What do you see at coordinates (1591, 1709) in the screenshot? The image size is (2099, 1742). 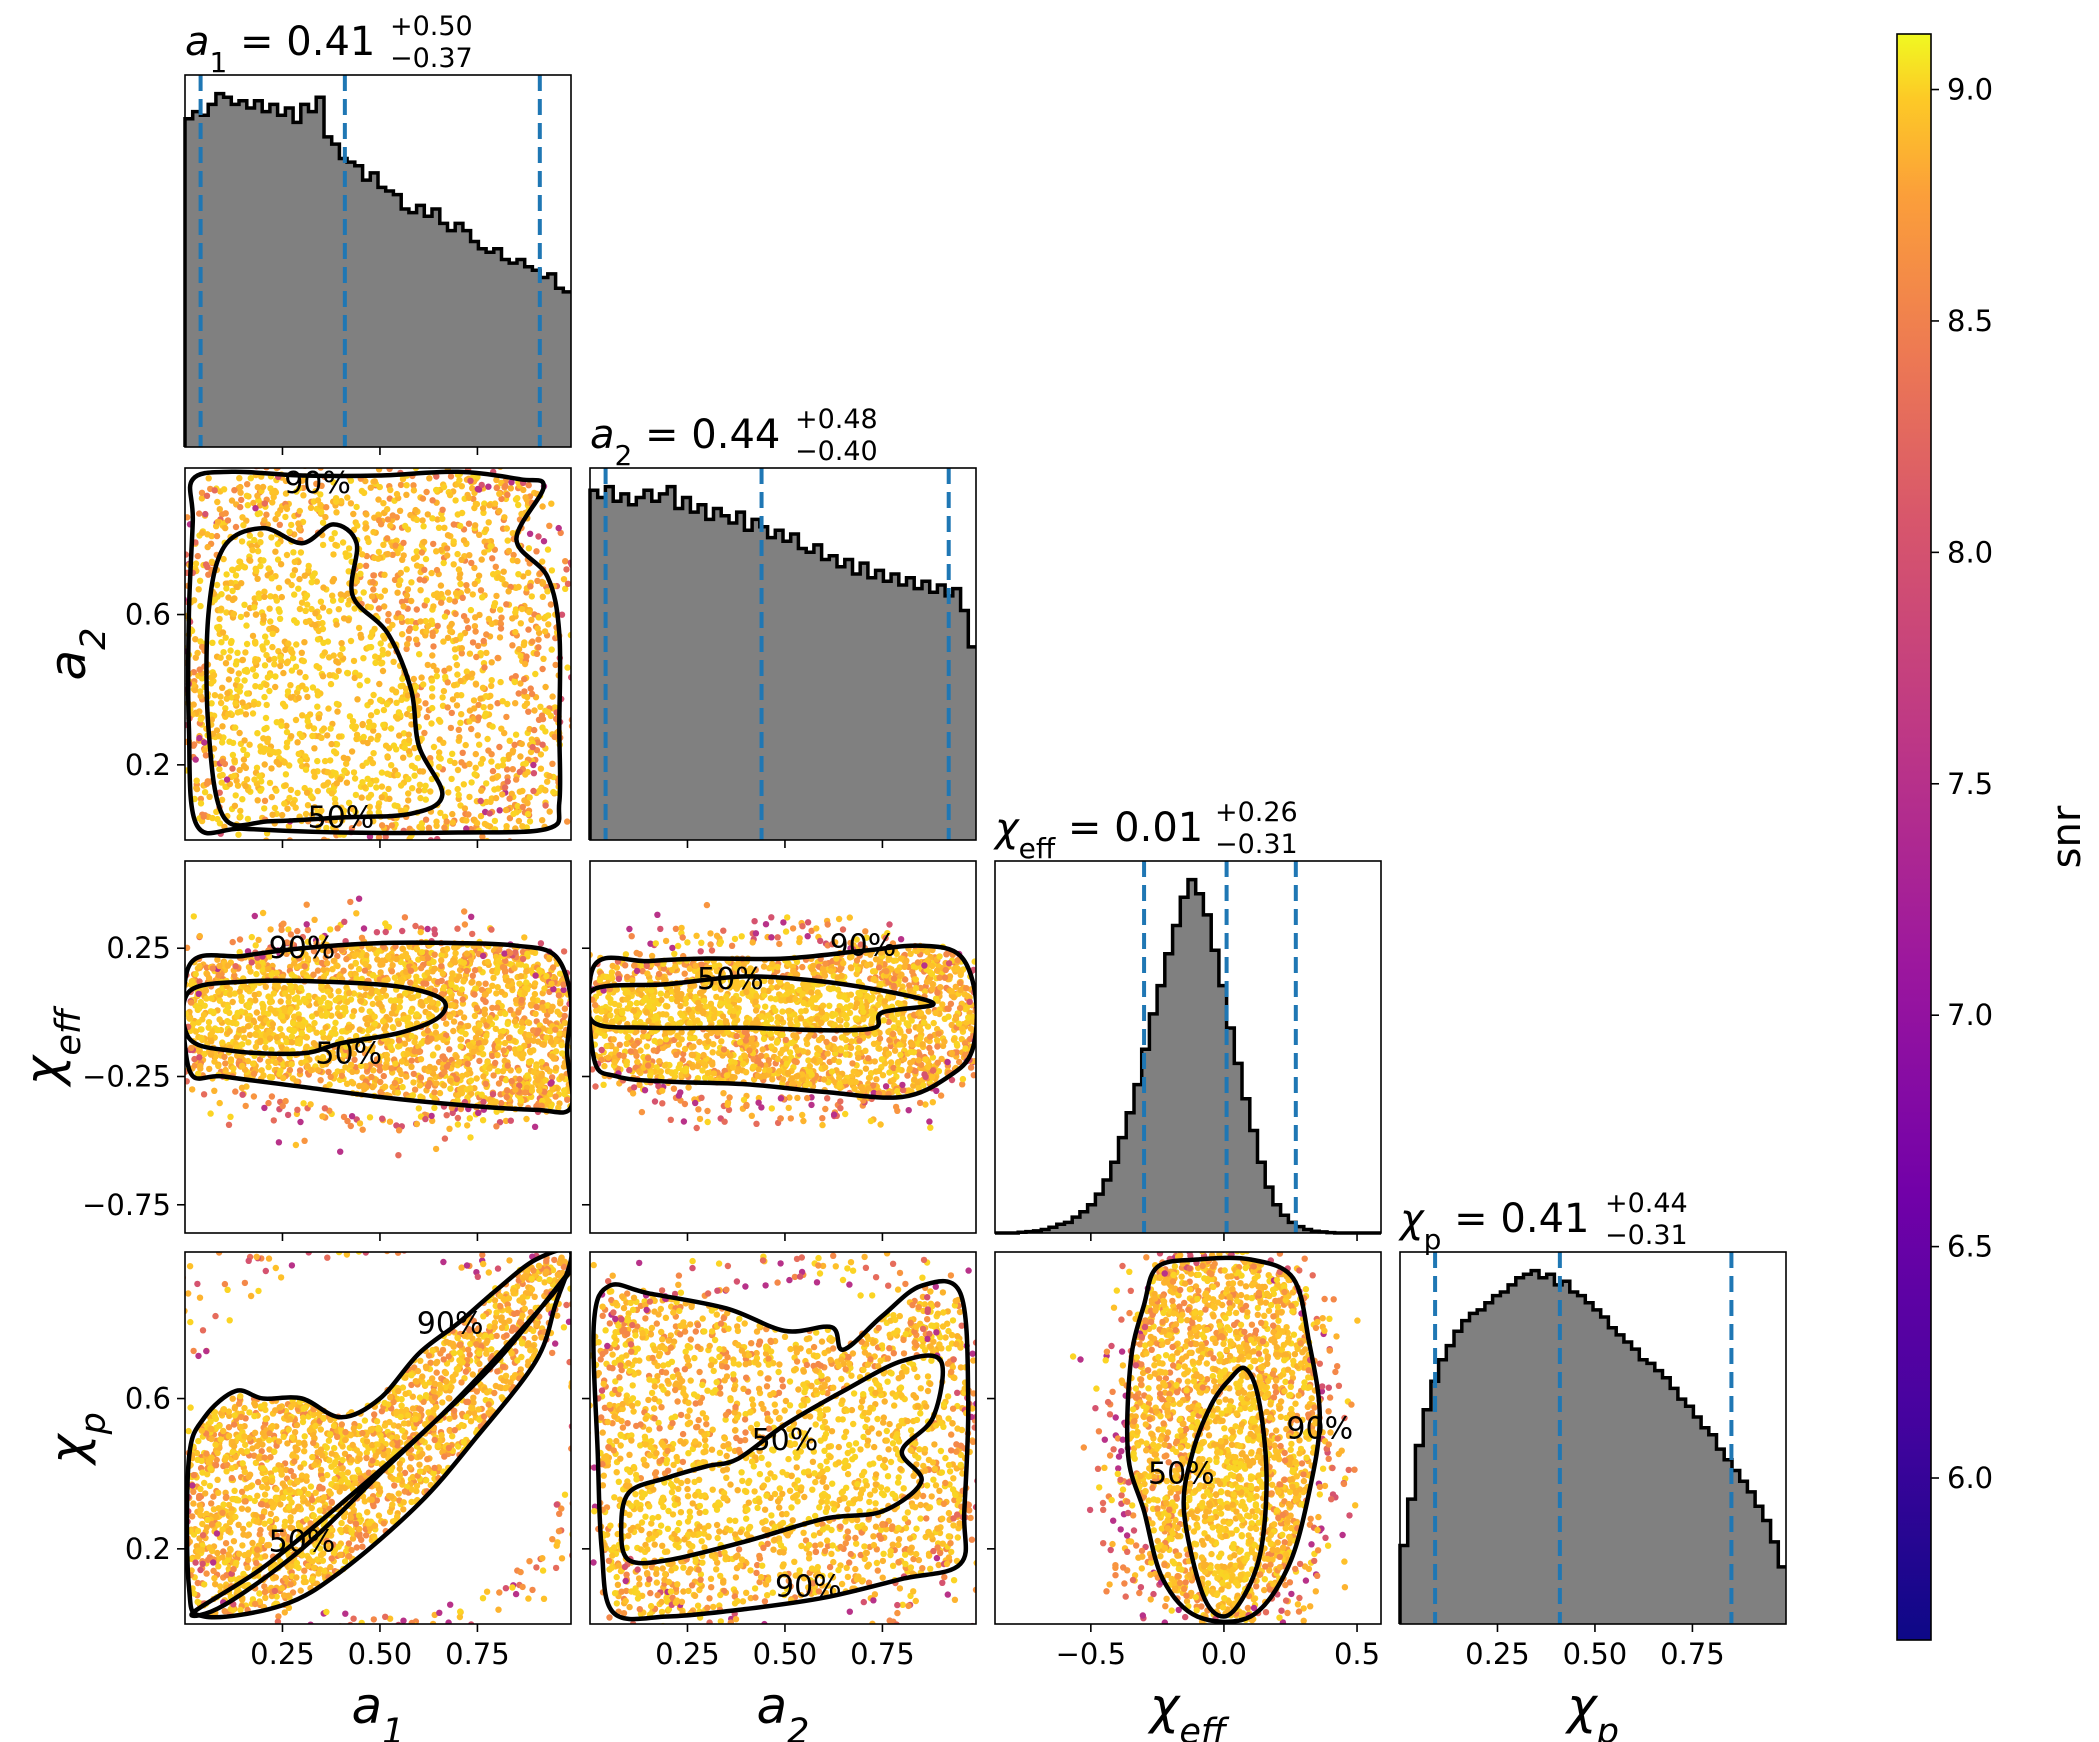 I see `x-axis-label-chi_p: χp` at bounding box center [1591, 1709].